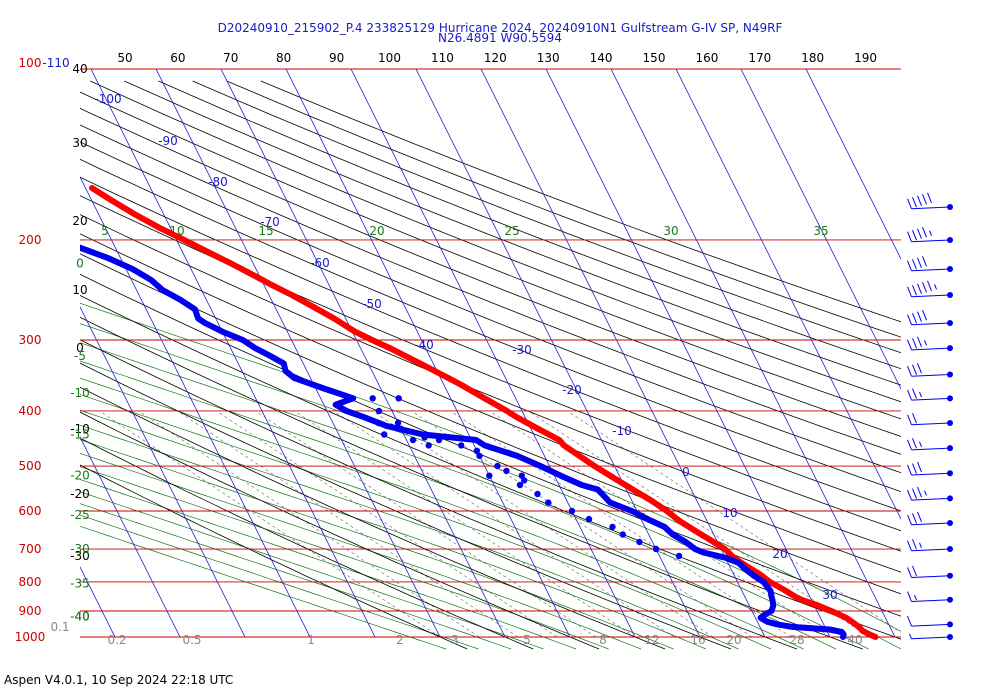 Image resolution: width=1000 pixels, height=700 pixels. Describe the element at coordinates (80, 263) in the screenshot. I see `moist-label: 0` at that location.